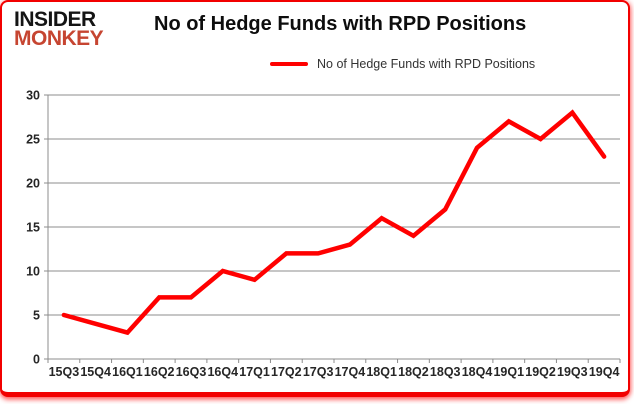 This screenshot has width=634, height=404. Describe the element at coordinates (59, 39) in the screenshot. I see `logo-word-monkey: MONKEY` at that location.